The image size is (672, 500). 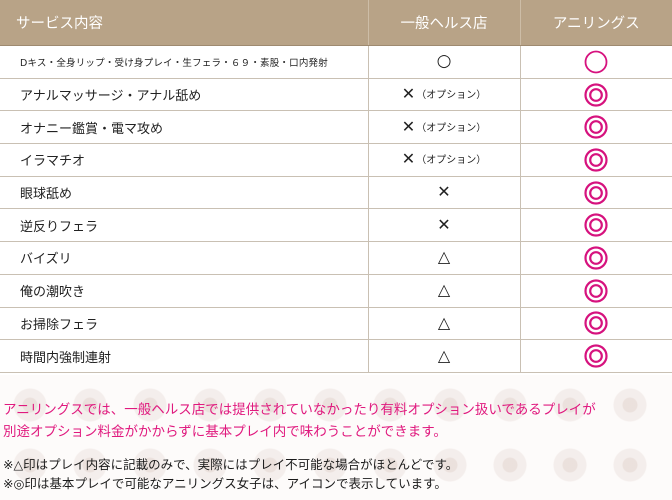 What do you see at coordinates (184, 23) in the screenshot?
I see `header-service: サービス内容` at bounding box center [184, 23].